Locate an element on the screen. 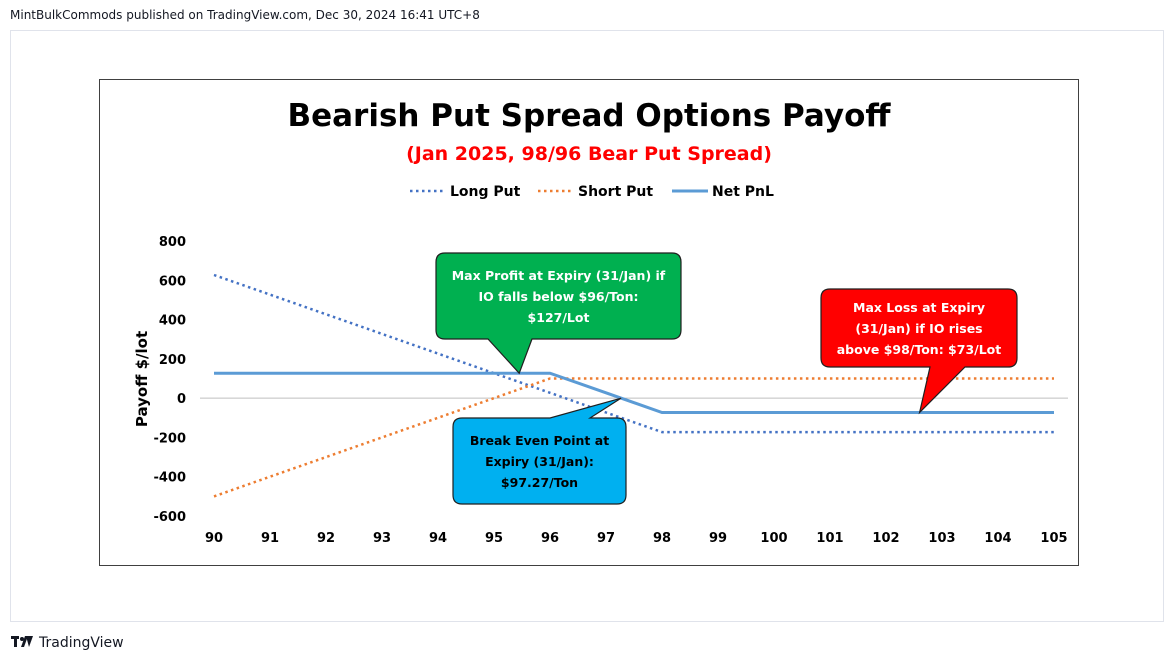 This screenshot has height=662, width=1176. callout-max-profit-text: IO falls below $96/Ton: is located at coordinates (558, 296).